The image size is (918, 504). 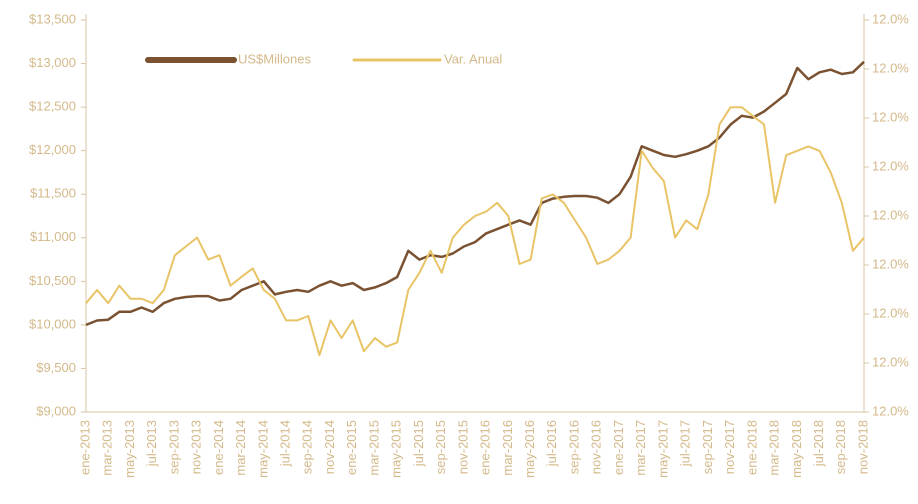 I want to click on x-tick-label: sep-2014, so click(x=307, y=447).